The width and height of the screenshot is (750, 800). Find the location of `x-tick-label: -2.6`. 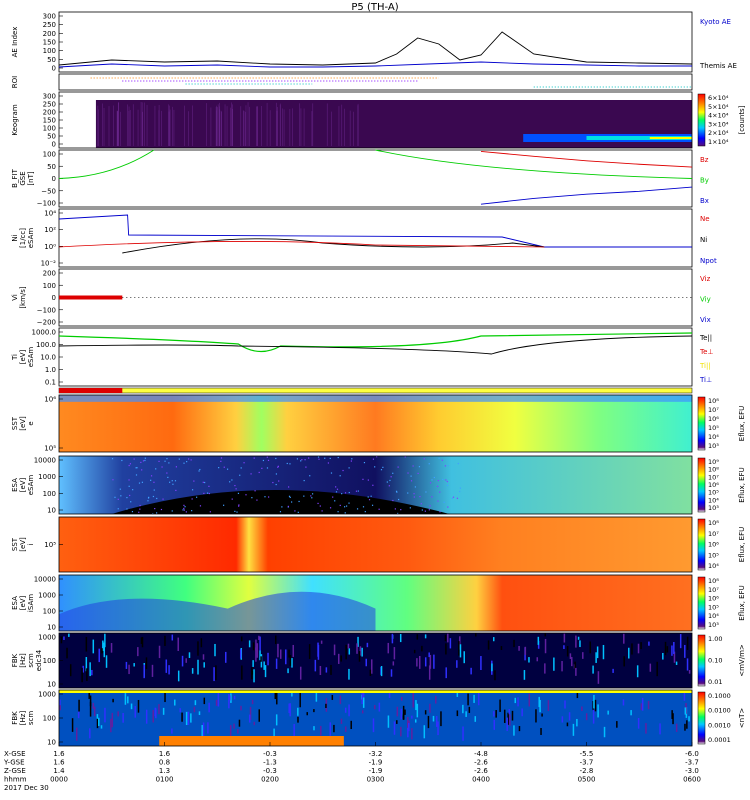

x-tick-label: -2.6 is located at coordinates (481, 763).